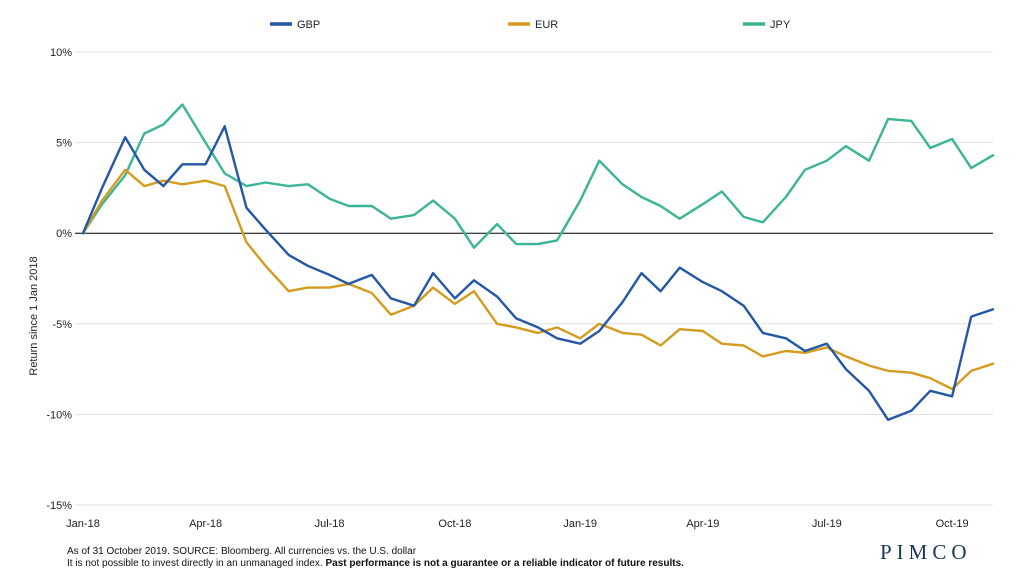  What do you see at coordinates (62, 325) in the screenshot?
I see `y-tick-label: -5%` at bounding box center [62, 325].